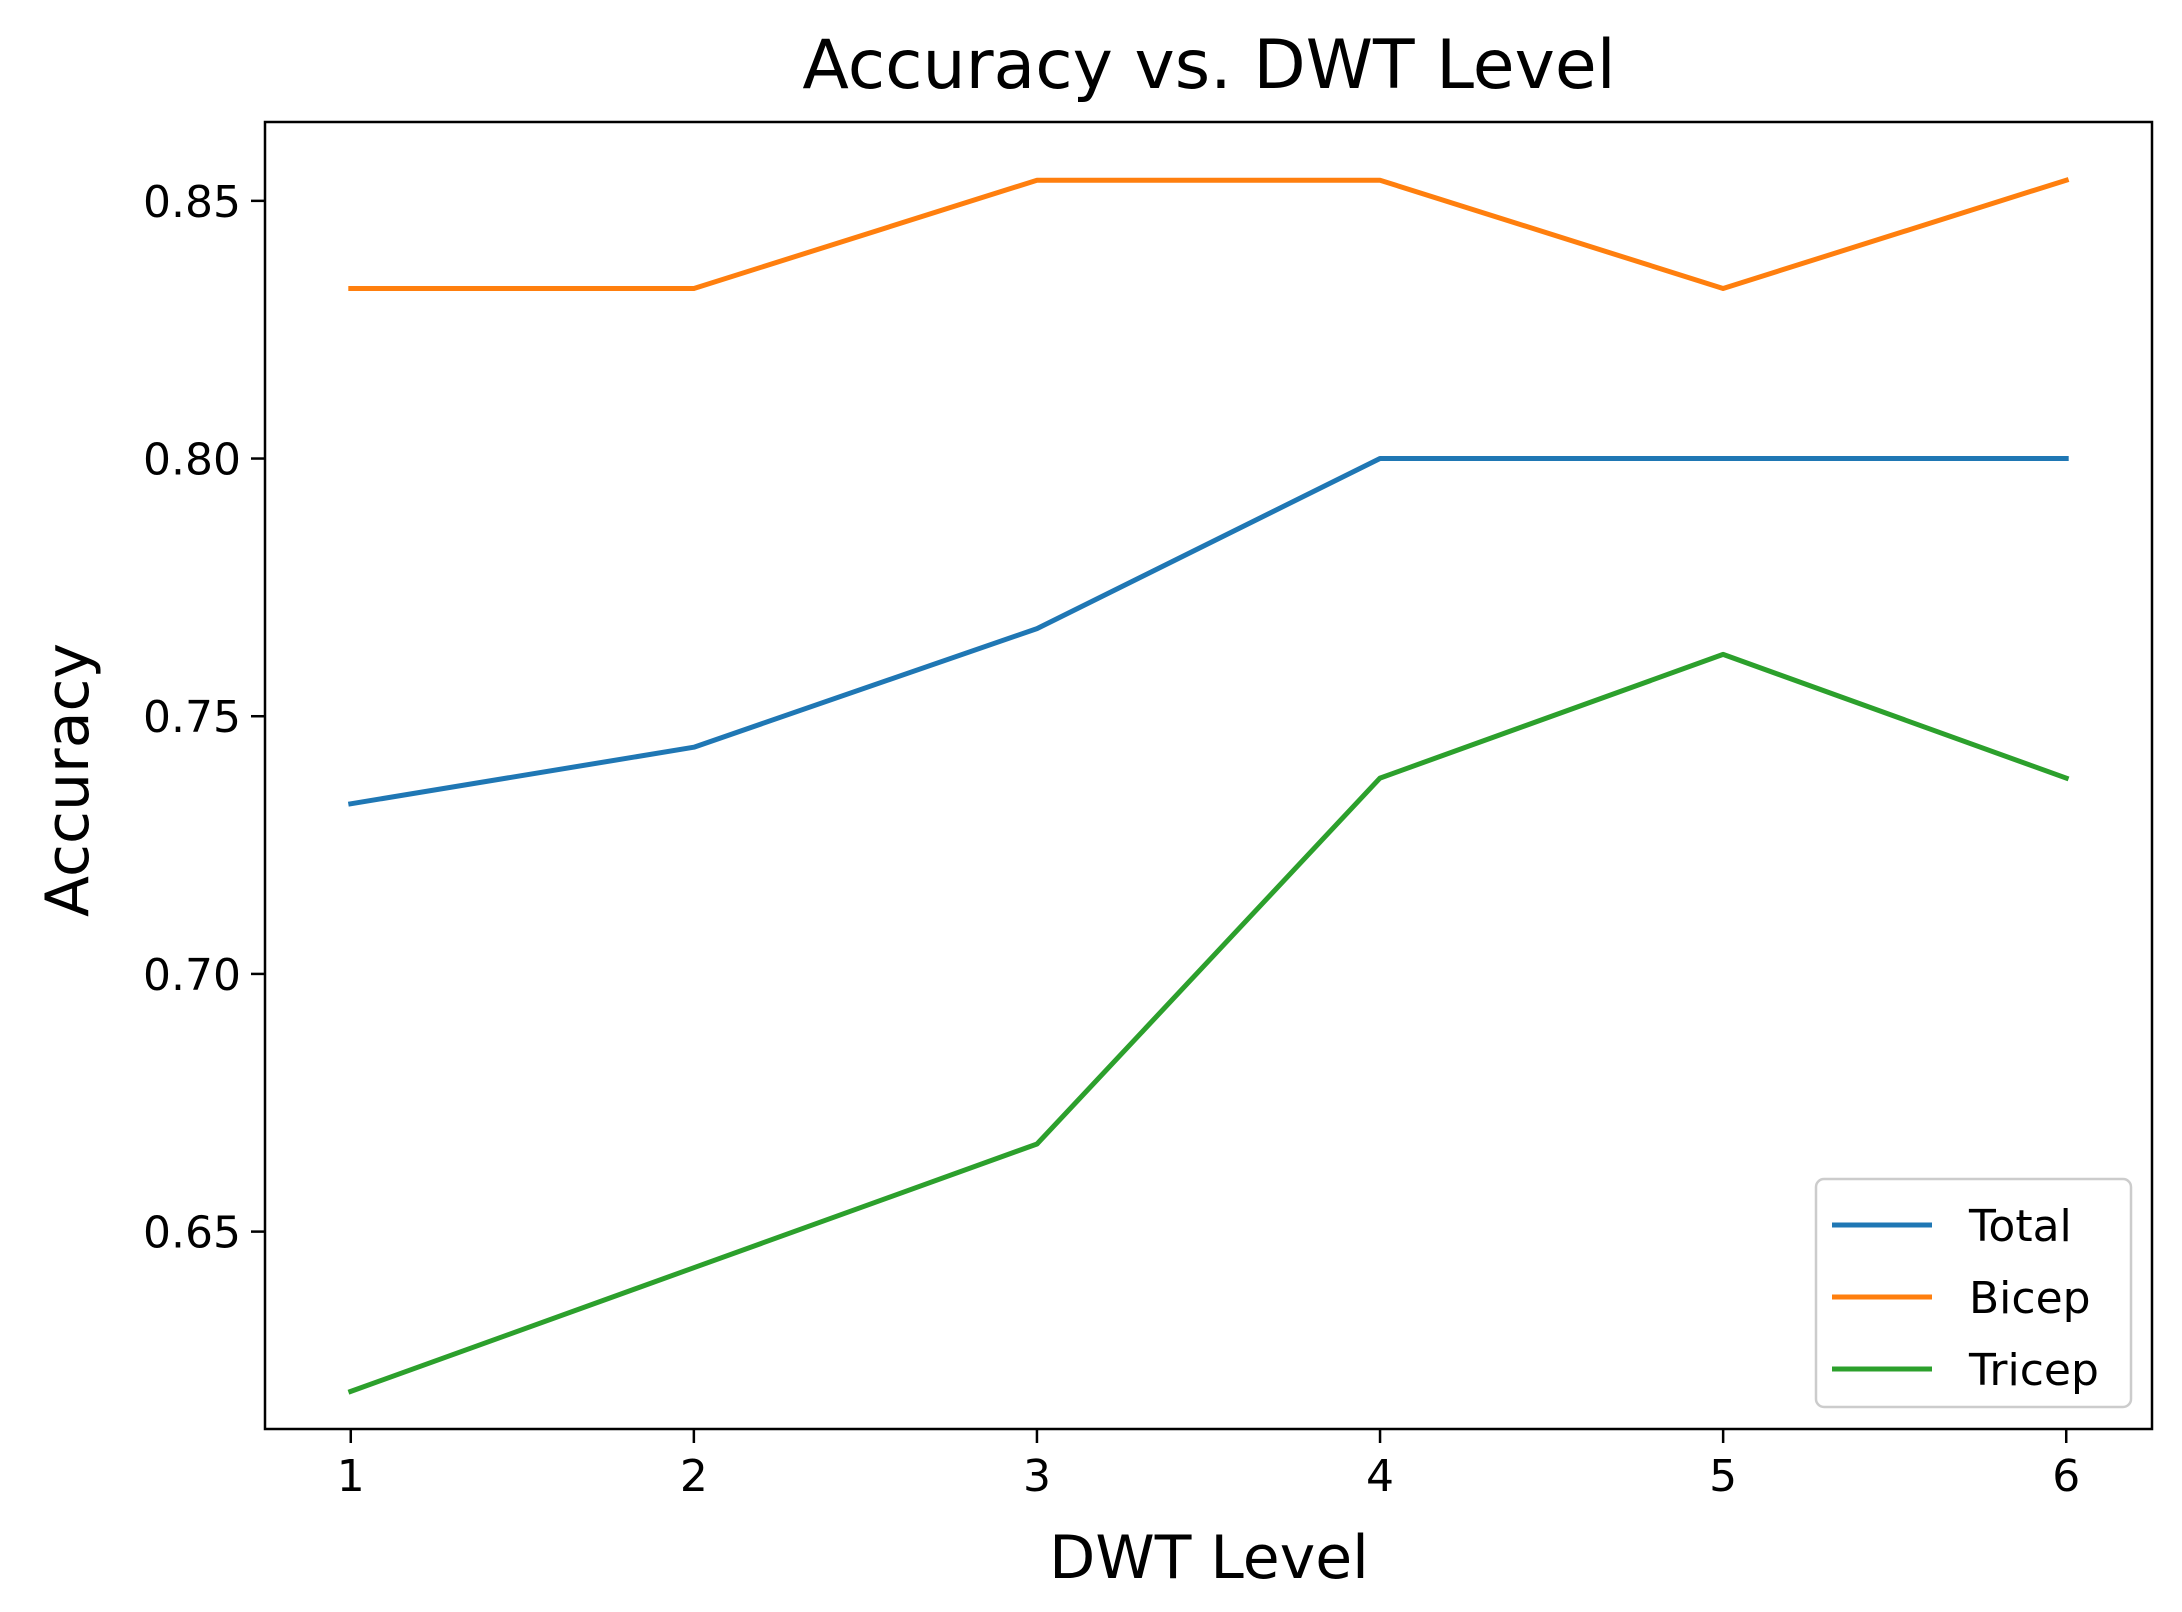  Describe the element at coordinates (192, 1233) in the screenshot. I see `y-tick-label: 0.65` at that location.